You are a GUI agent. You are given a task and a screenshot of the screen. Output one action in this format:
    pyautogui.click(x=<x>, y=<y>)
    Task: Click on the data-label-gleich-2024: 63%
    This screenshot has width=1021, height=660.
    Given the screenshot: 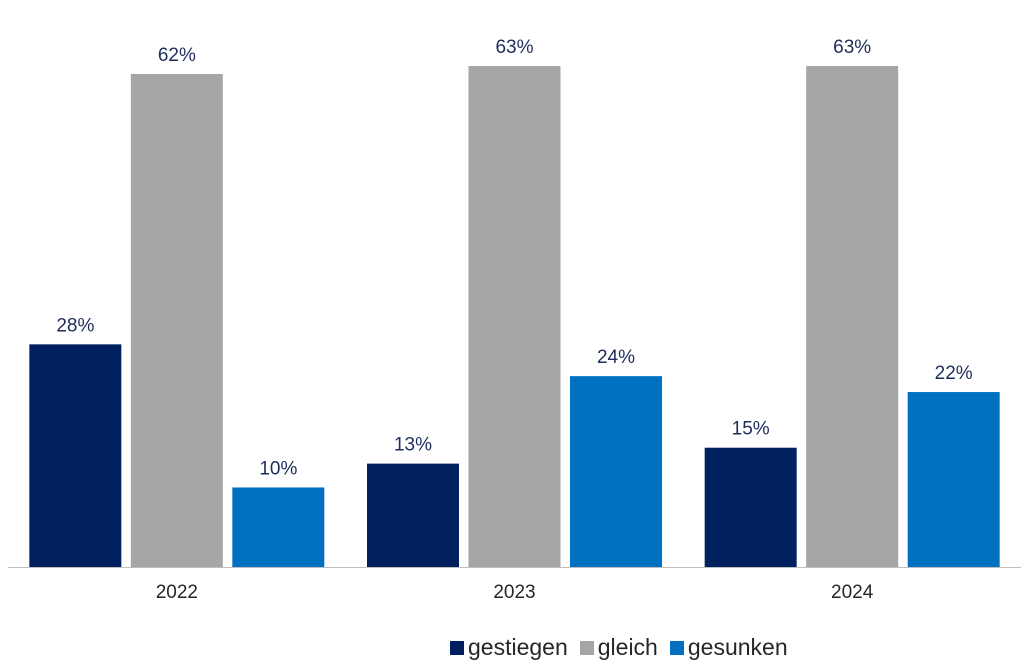 What is the action you would take?
    pyautogui.click(x=852, y=47)
    